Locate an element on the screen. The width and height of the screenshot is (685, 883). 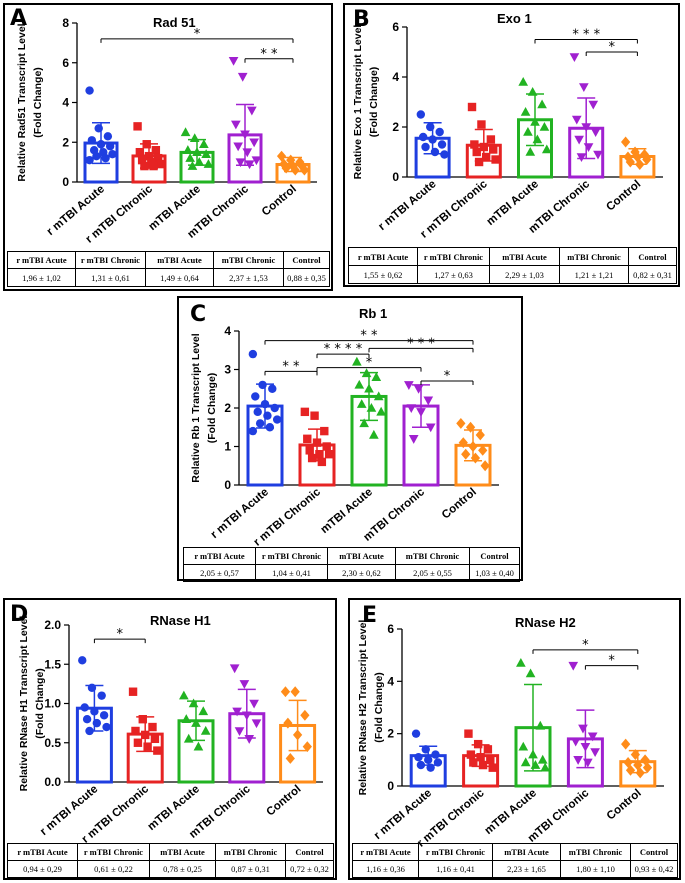
significance-label: * is located at coordinates (369, 363).